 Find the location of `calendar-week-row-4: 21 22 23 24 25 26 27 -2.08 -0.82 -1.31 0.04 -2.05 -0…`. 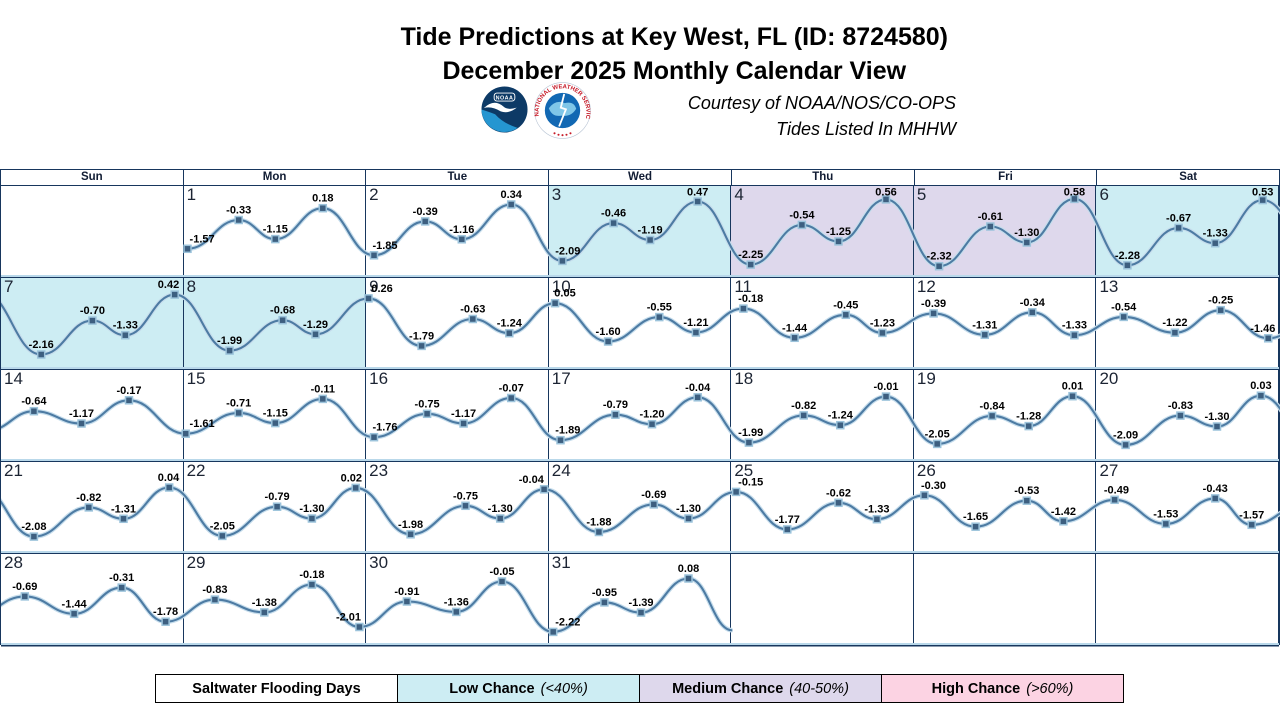

calendar-week-row-4: 21 22 23 24 25 26 27 -2.08 -0.82 -1.31 0.04 -2.05 -0… is located at coordinates (640, 507).